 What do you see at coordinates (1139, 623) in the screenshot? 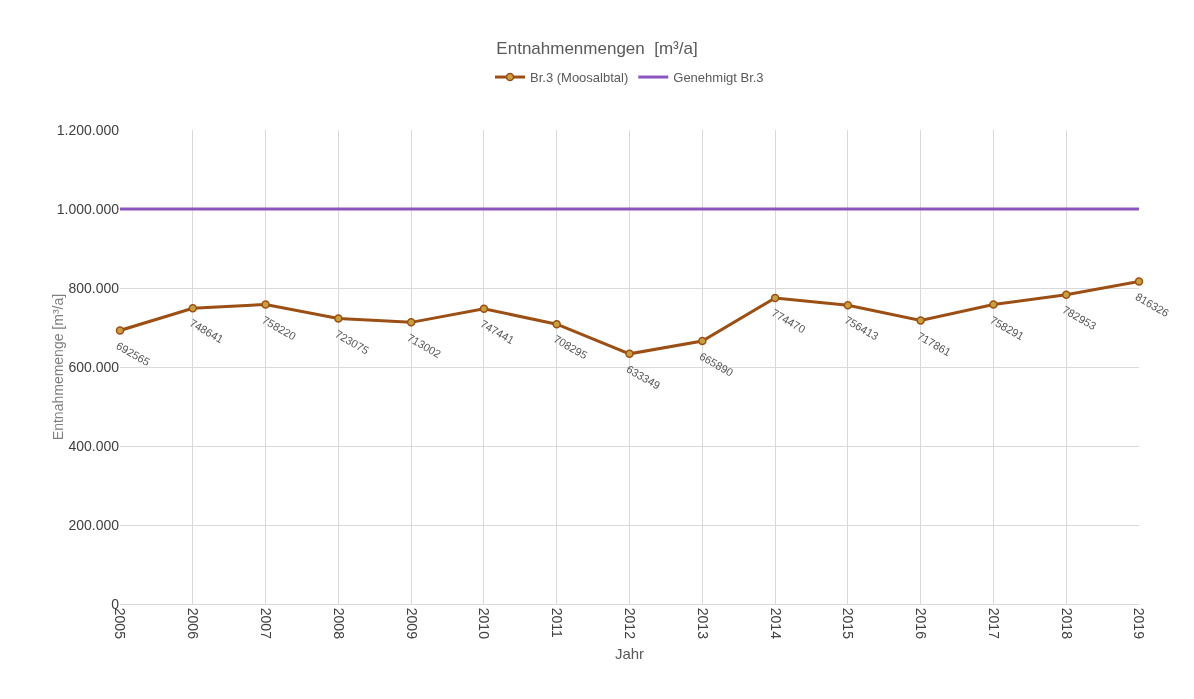
I see `x-tick-label: 2019` at bounding box center [1139, 623].